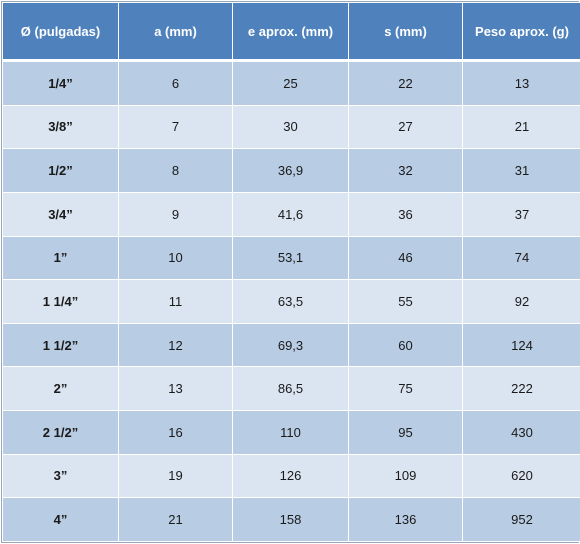  I want to click on cell-e: 30, so click(290, 127).